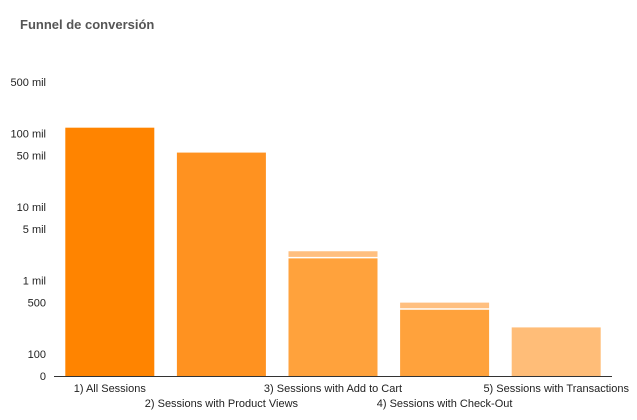 The height and width of the screenshot is (420, 637). What do you see at coordinates (333, 389) in the screenshot?
I see `x-category-label: 3) Sessions with Add to Cart` at bounding box center [333, 389].